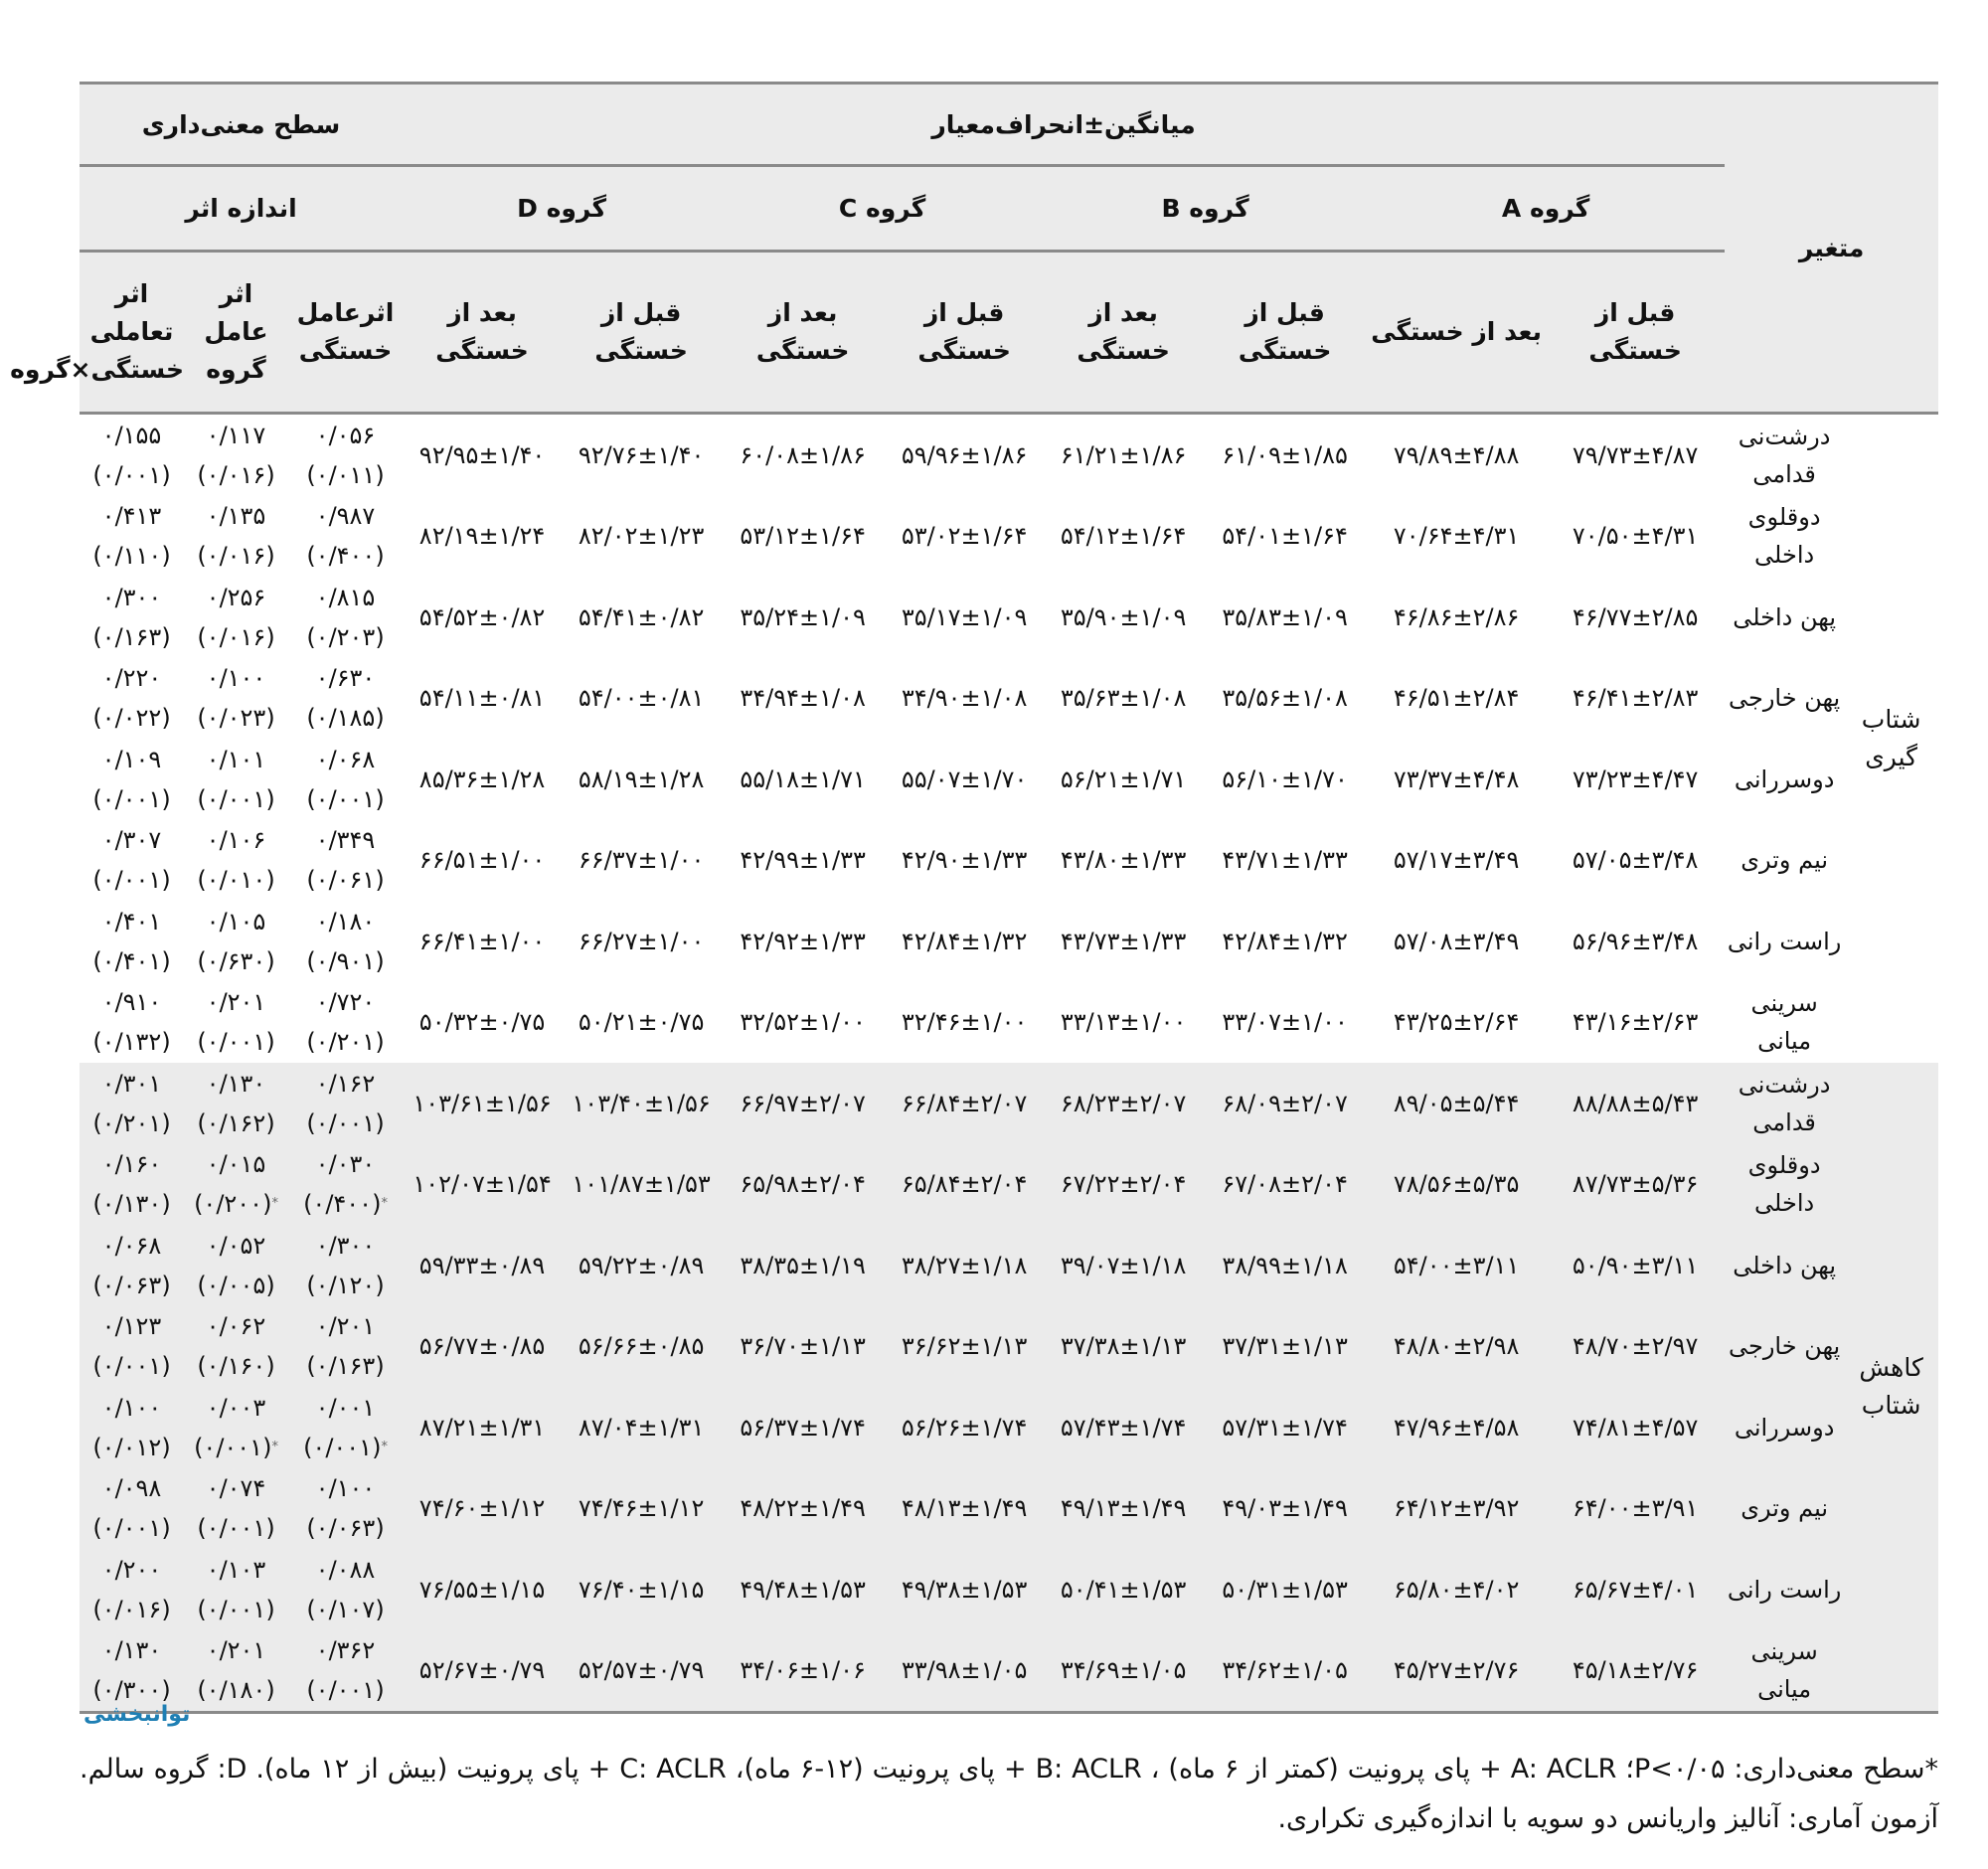 This screenshot has height=1869, width=1988. What do you see at coordinates (132, 1123) in the screenshot?
I see `p-value-line: (۰/۲۰۱)` at bounding box center [132, 1123].